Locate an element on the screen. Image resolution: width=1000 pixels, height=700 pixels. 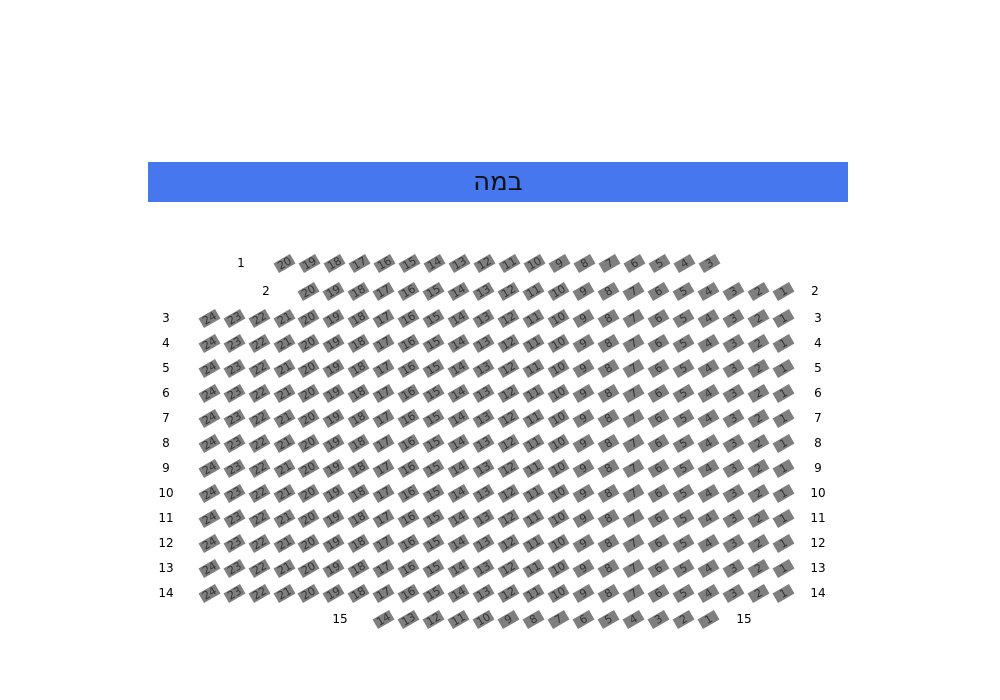
seat-row5-10: 10 is located at coordinates (558, 368).